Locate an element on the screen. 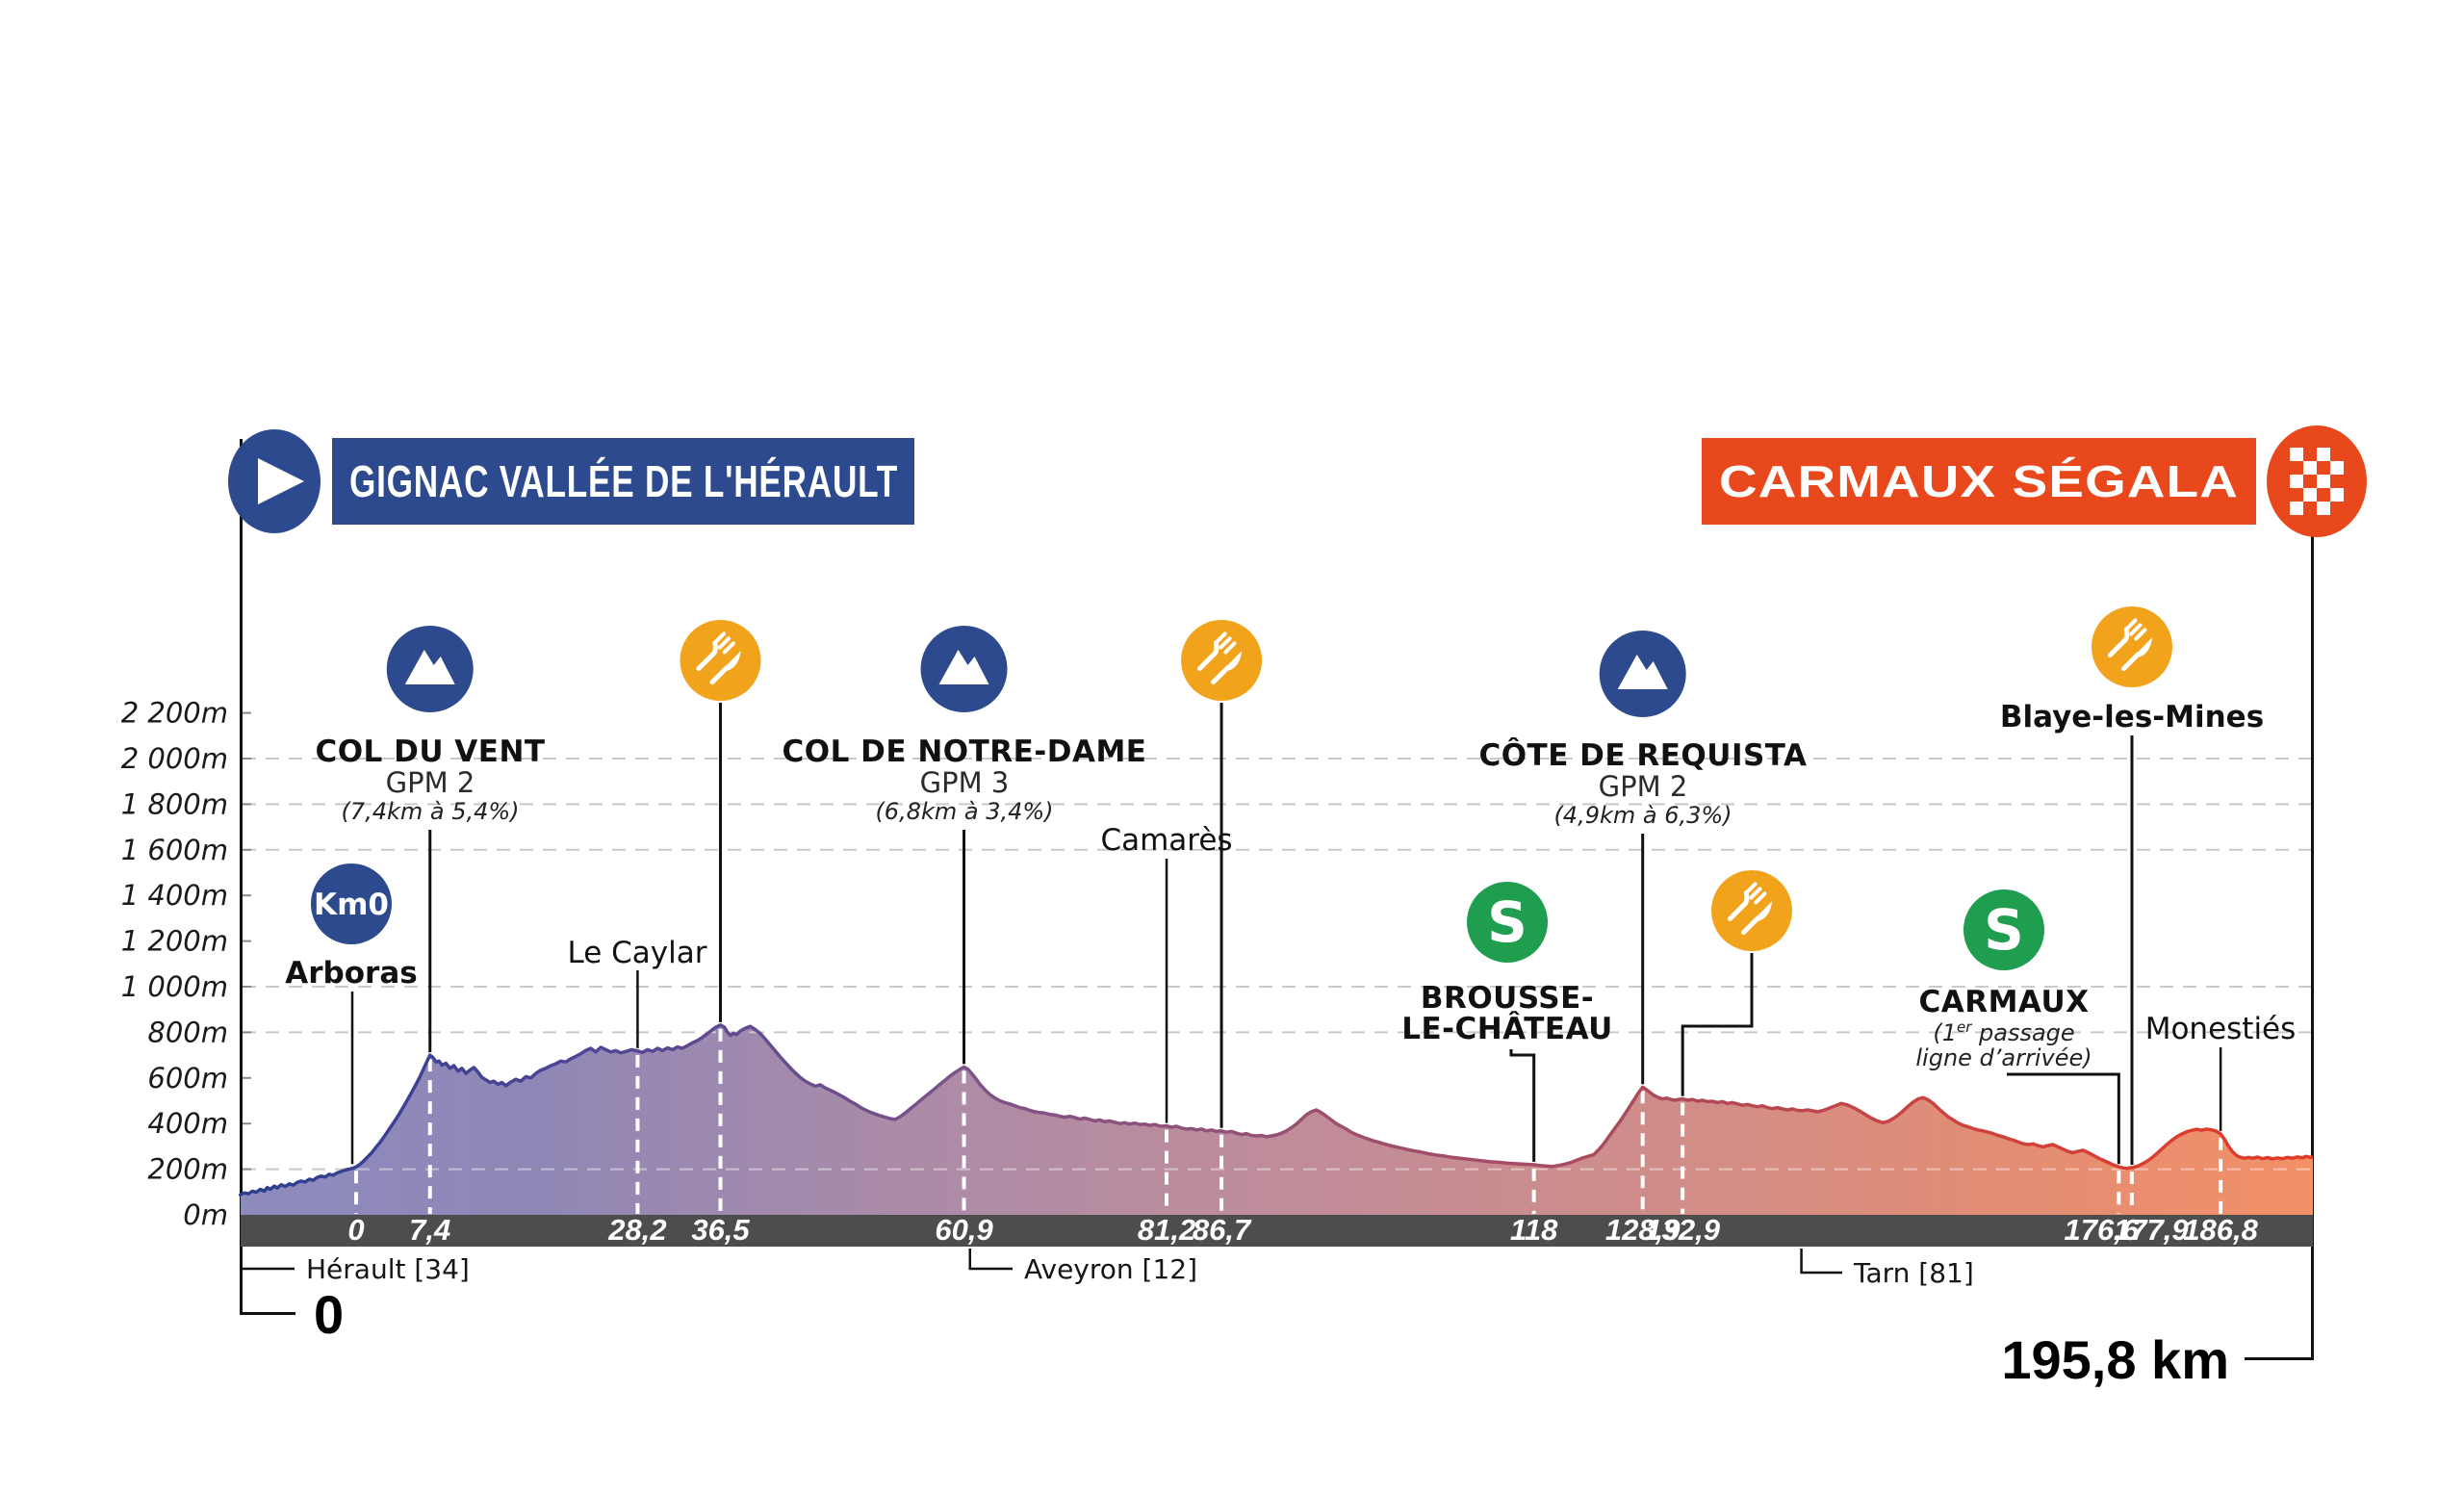  sprint2-detail-line1: (1er passage is located at coordinates (2003, 1032).